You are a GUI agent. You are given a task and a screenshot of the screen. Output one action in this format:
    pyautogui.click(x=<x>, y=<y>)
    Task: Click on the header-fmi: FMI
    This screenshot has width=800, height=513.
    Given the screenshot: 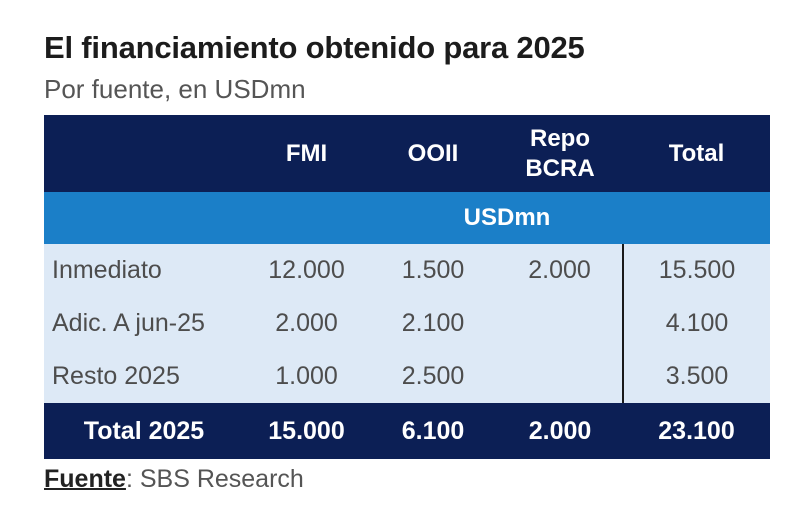 What is the action you would take?
    pyautogui.click(x=306, y=153)
    